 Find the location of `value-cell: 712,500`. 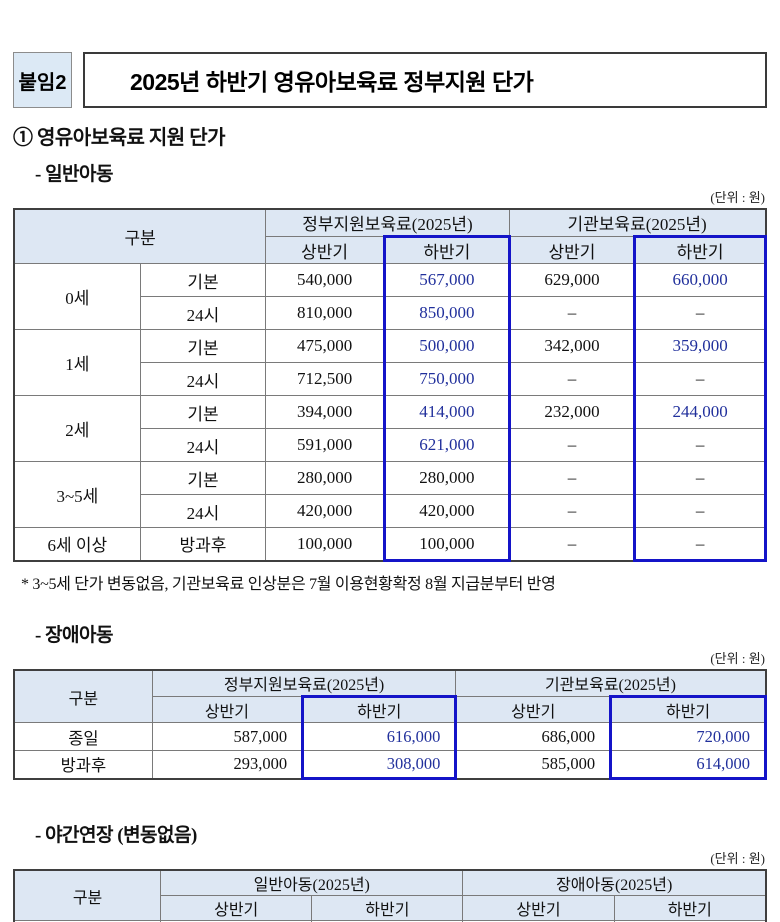

value-cell: 712,500 is located at coordinates (325, 379).